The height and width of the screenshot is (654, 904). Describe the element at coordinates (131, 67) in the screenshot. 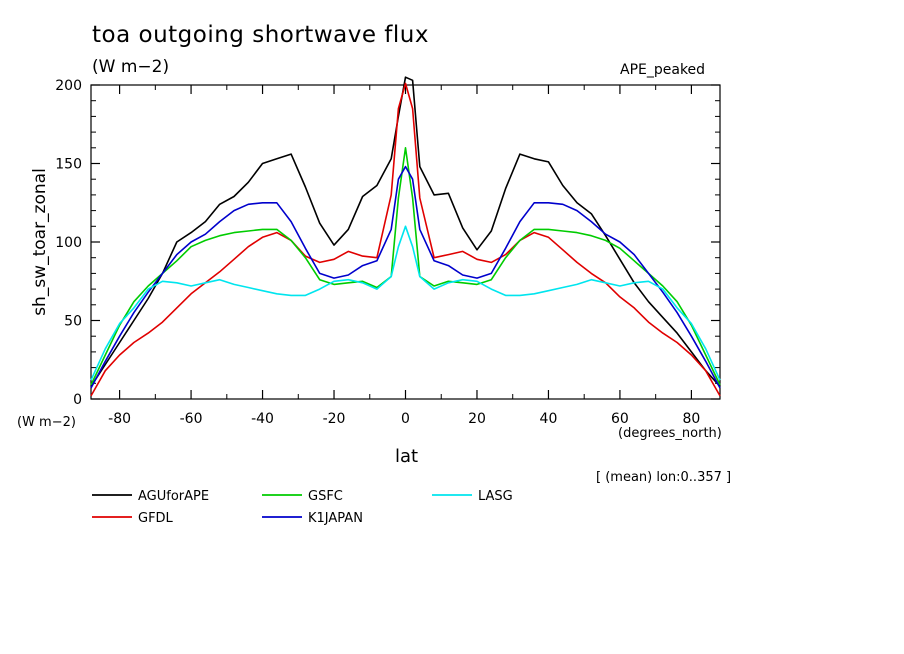

I see `chart-units: (W m−2)` at that location.